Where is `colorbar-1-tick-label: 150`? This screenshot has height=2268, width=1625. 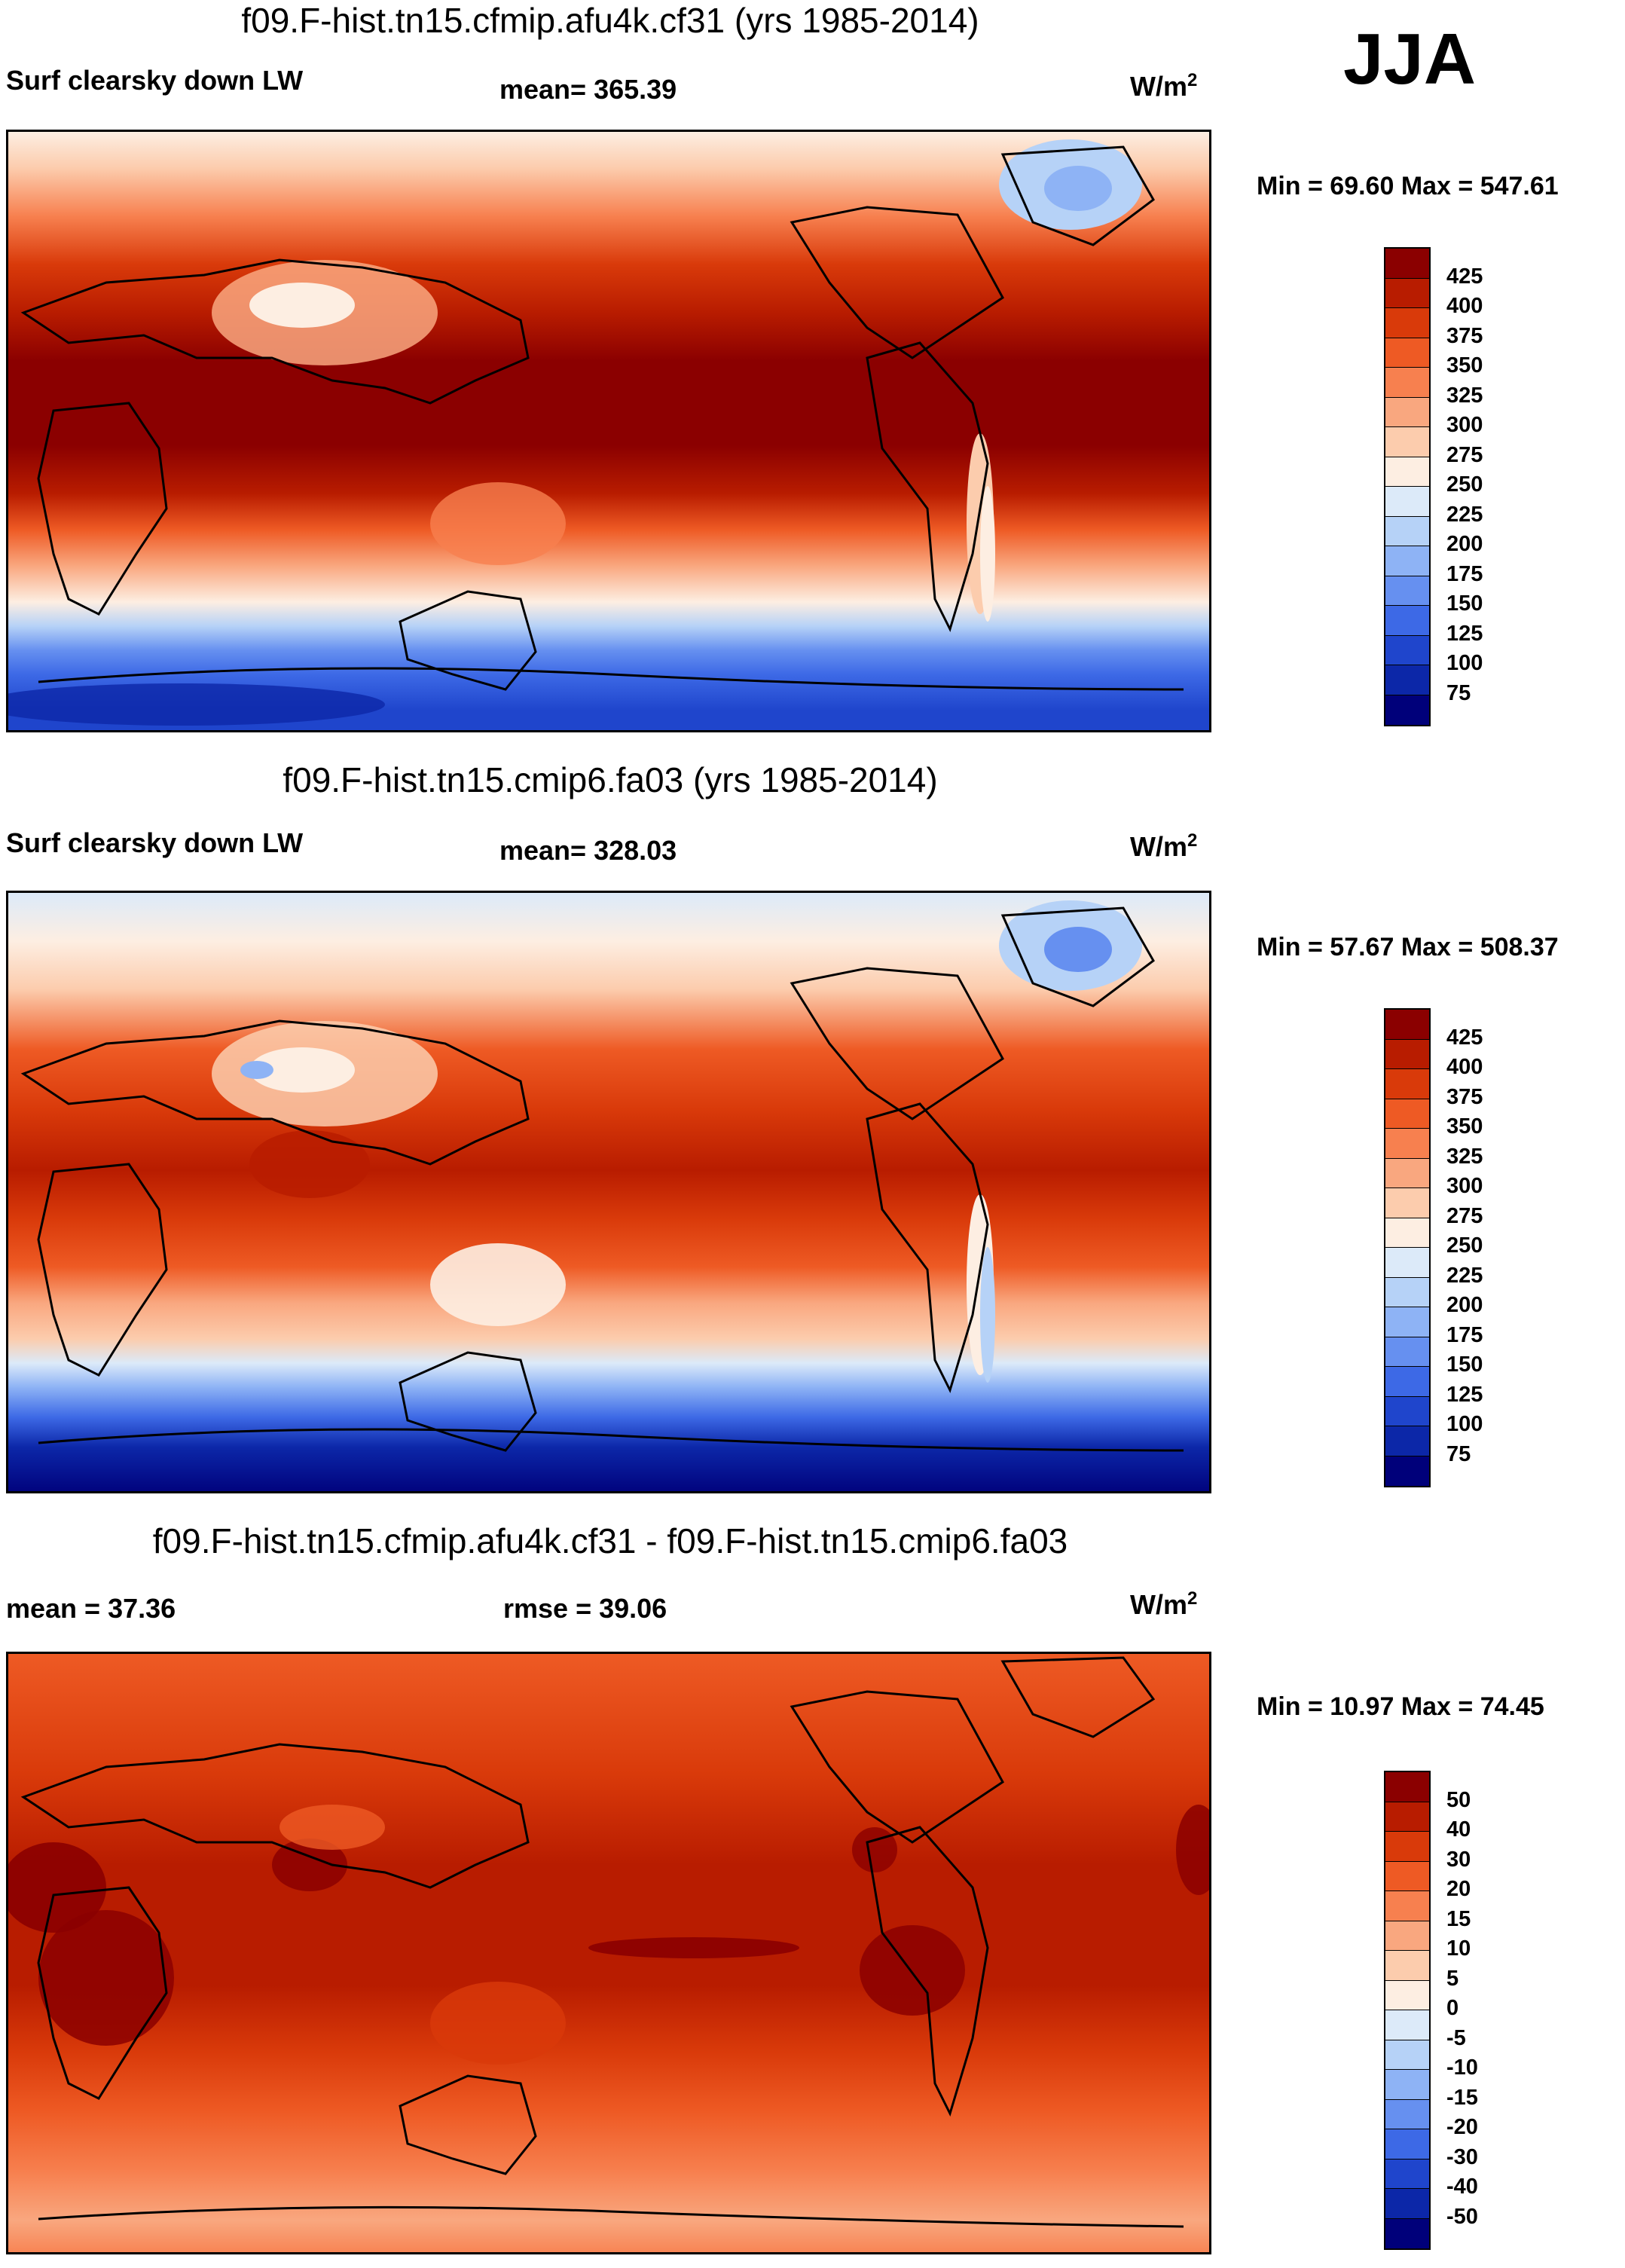 colorbar-1-tick-label: 150 is located at coordinates (1464, 603).